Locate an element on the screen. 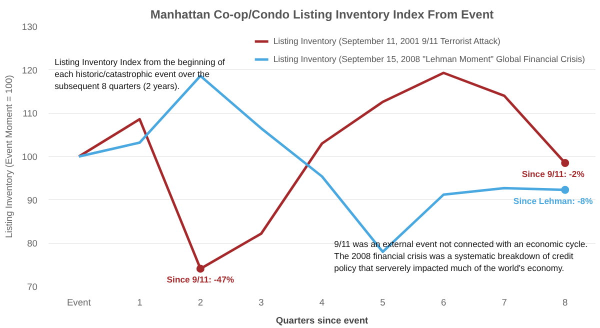 The width and height of the screenshot is (600, 328). y-tick-label: 100 is located at coordinates (30, 157).